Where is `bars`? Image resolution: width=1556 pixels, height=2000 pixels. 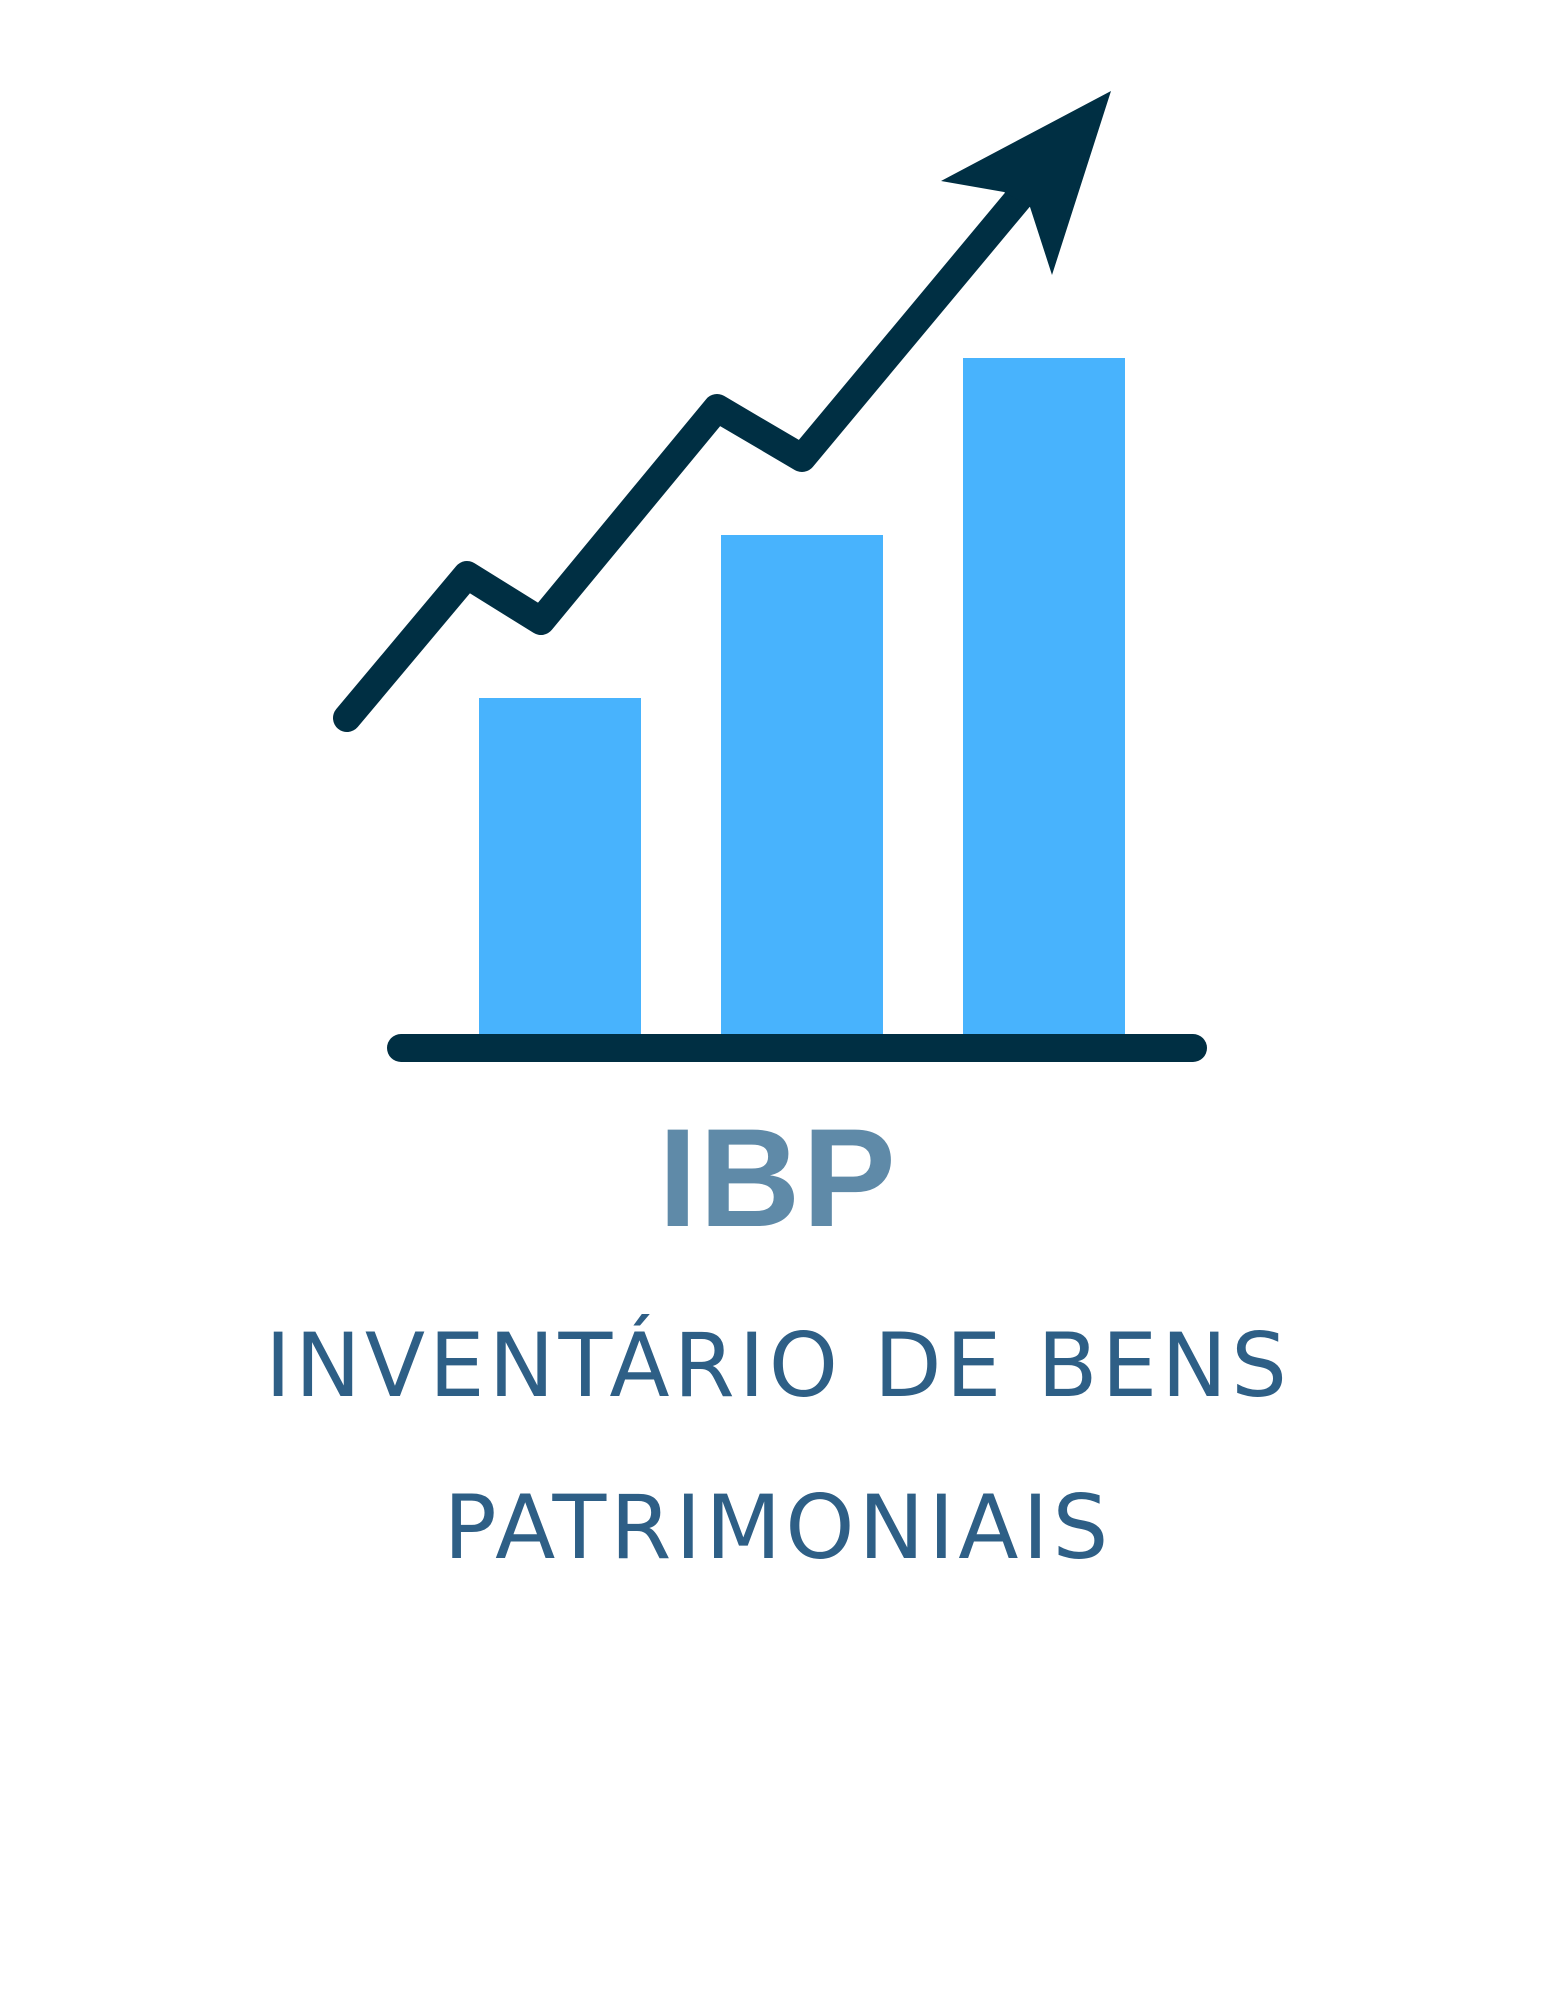 bars is located at coordinates (802, 698).